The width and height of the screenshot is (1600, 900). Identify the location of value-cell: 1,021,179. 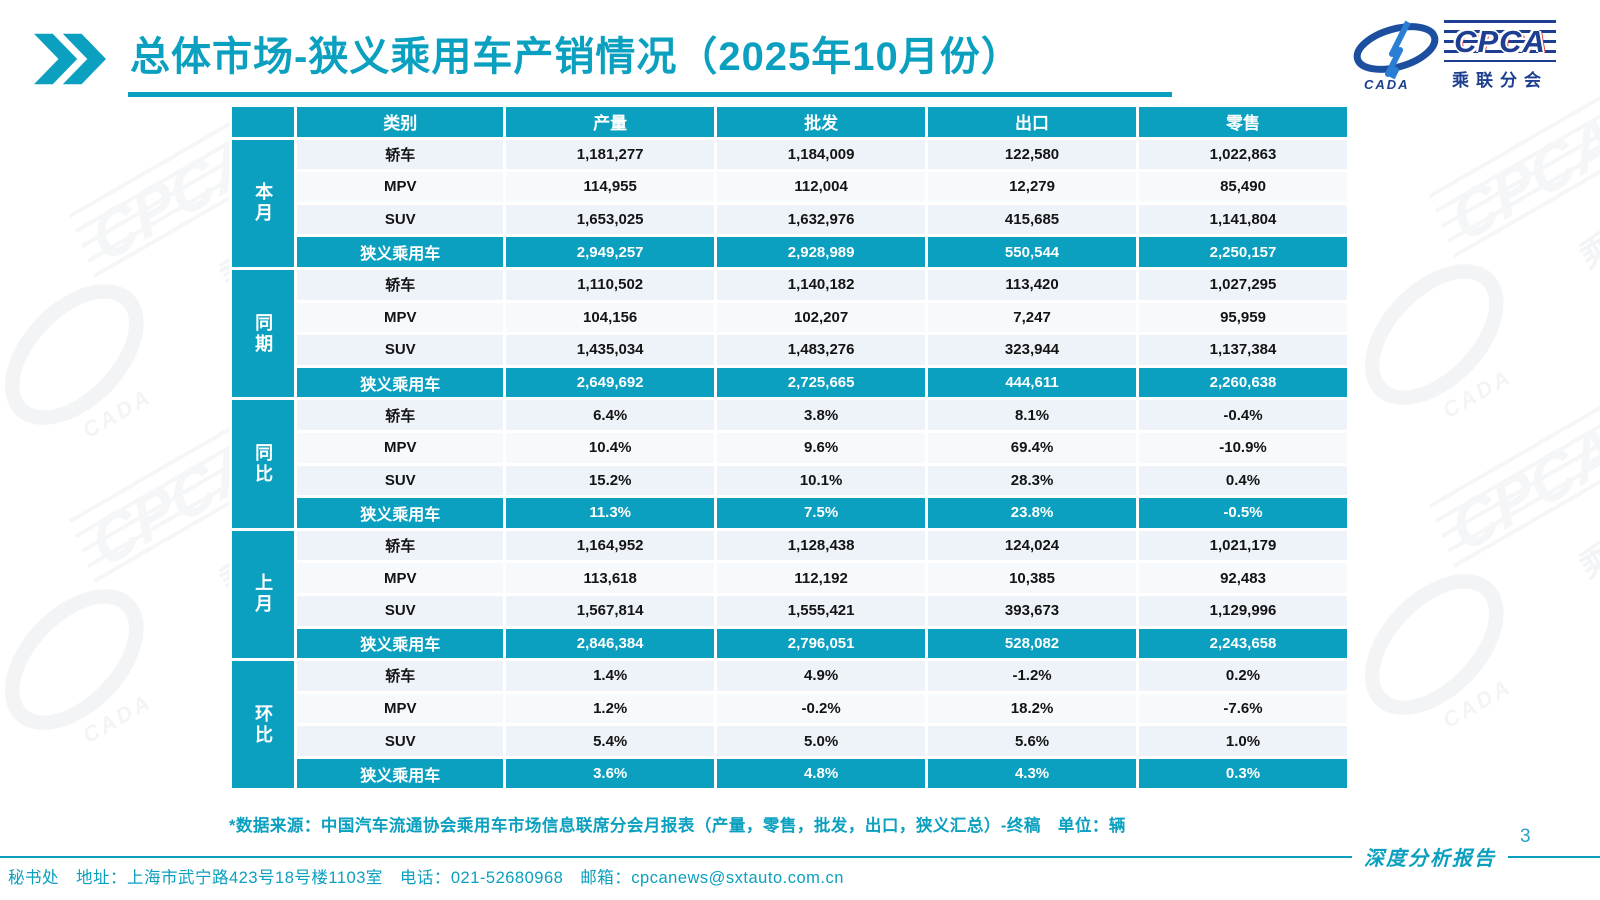
(1243, 545).